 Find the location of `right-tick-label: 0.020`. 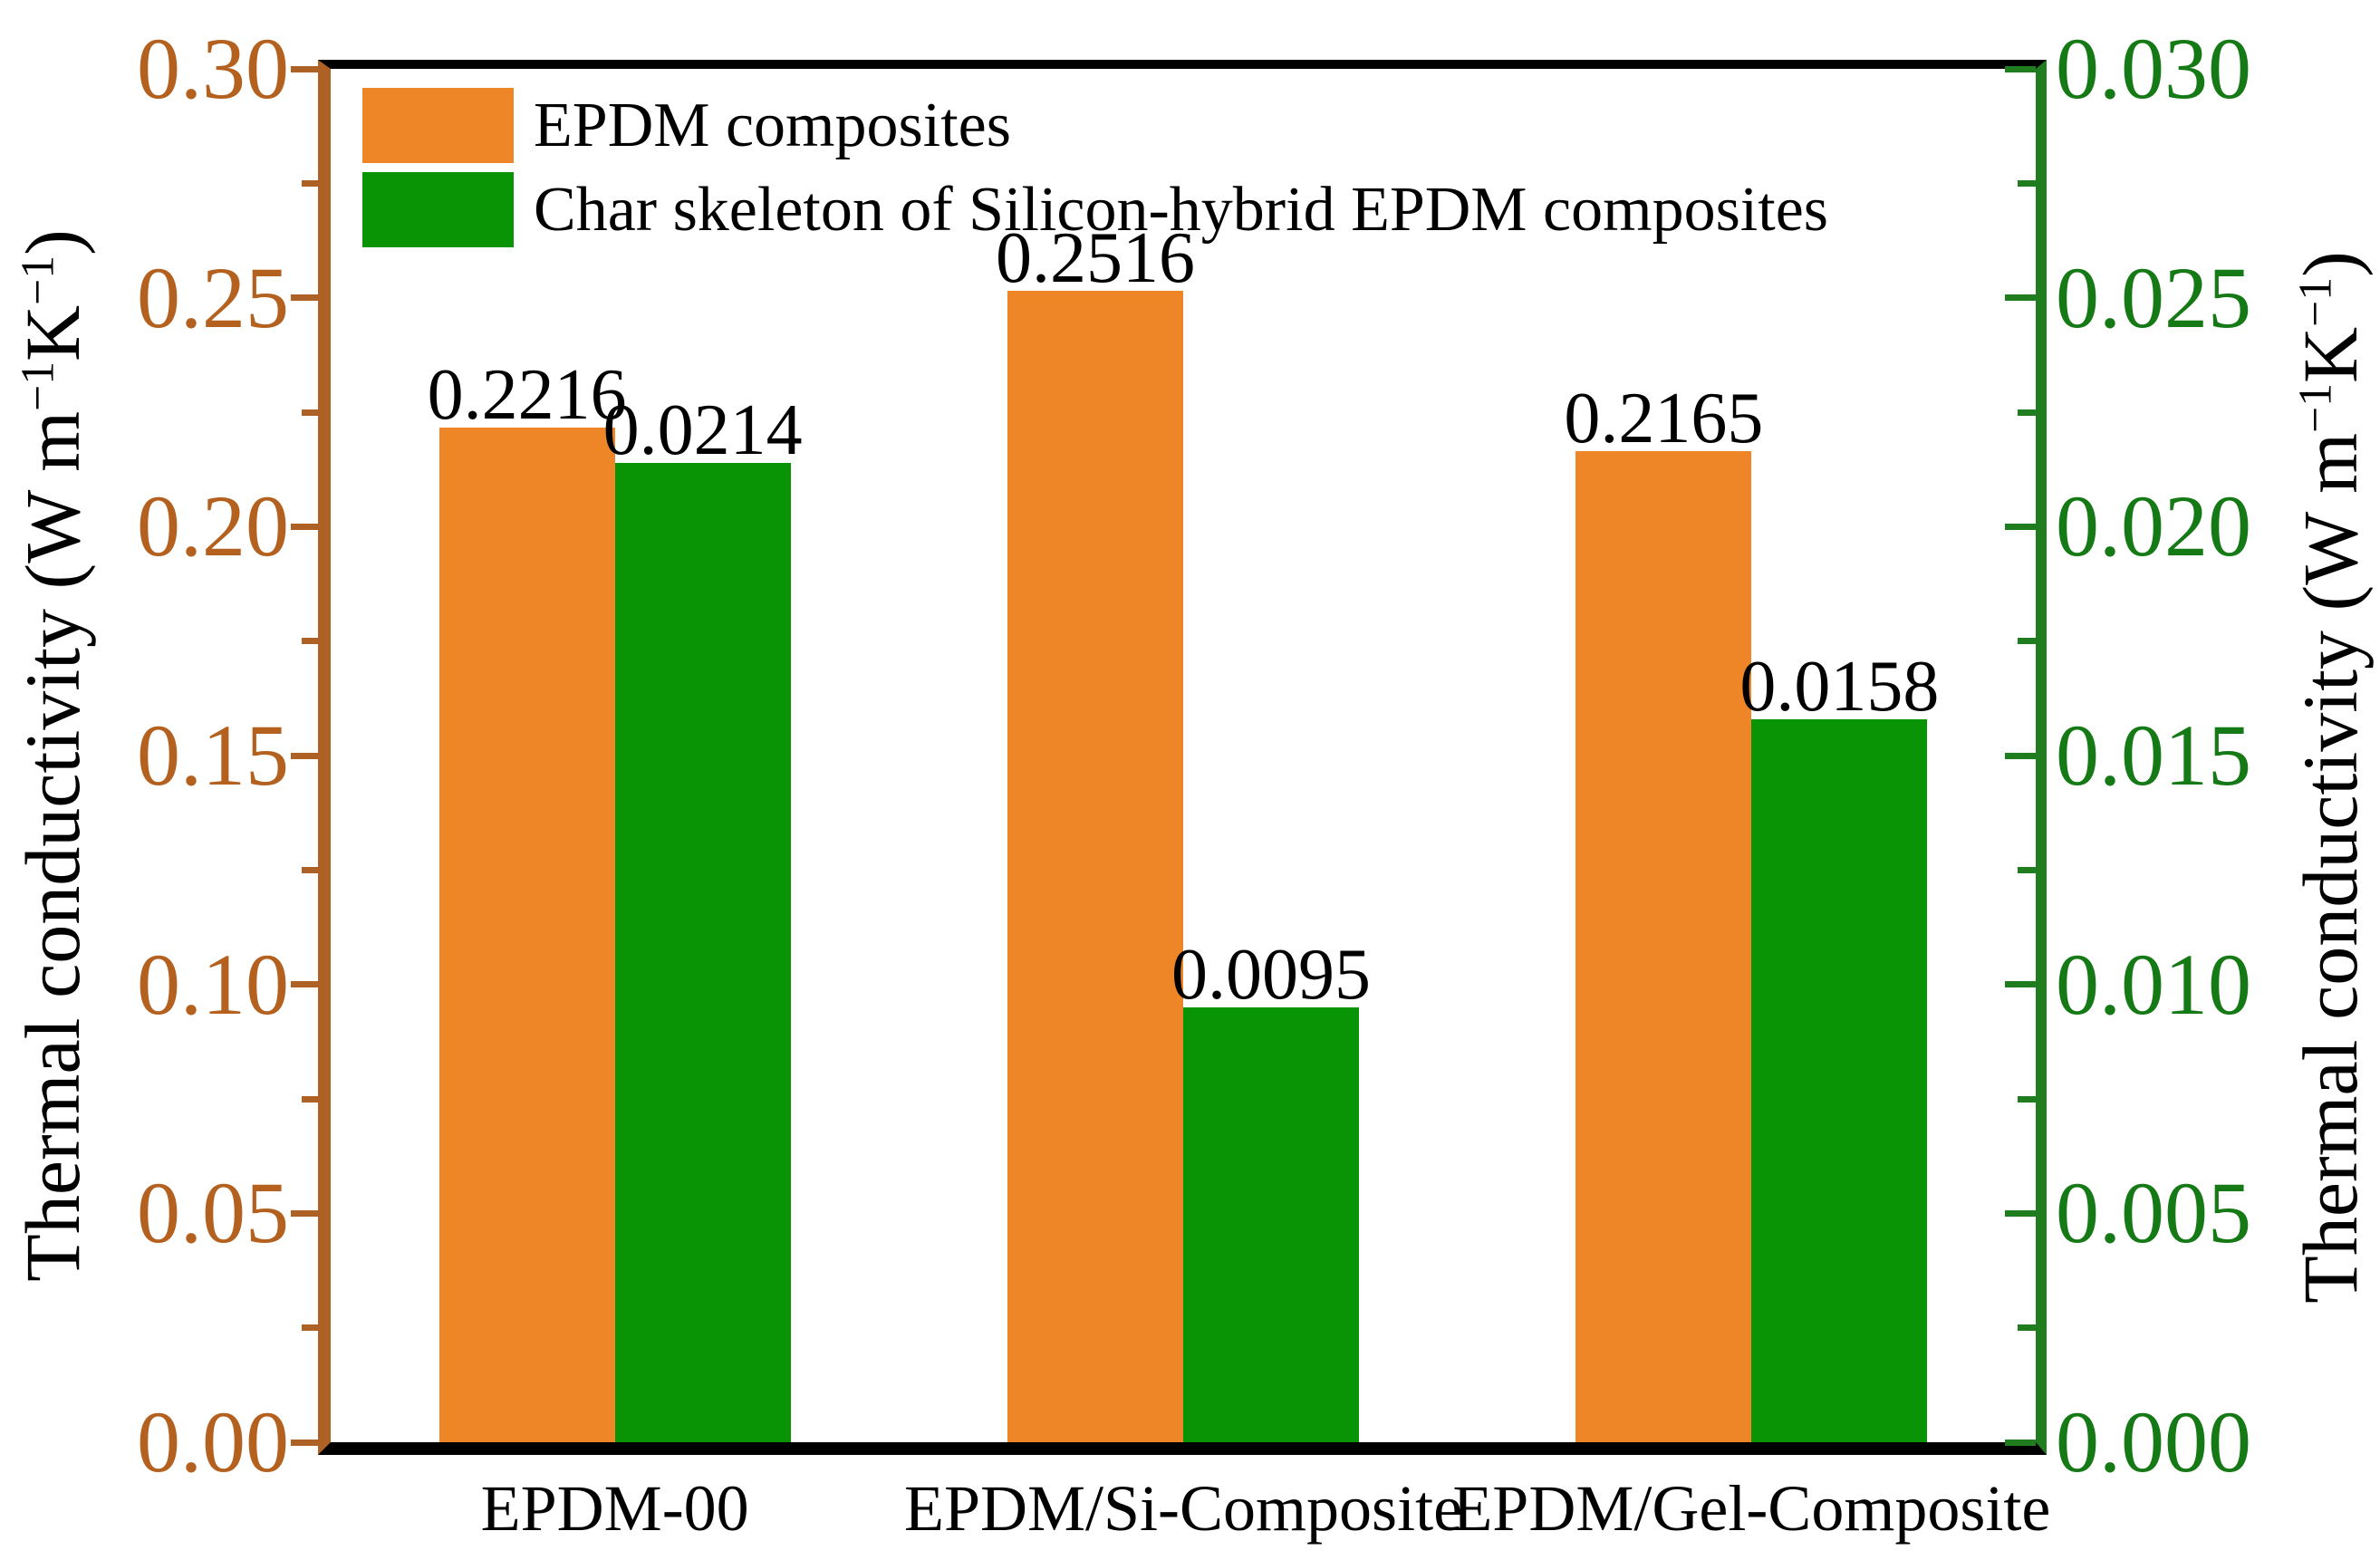

right-tick-label: 0.020 is located at coordinates (2153, 526).